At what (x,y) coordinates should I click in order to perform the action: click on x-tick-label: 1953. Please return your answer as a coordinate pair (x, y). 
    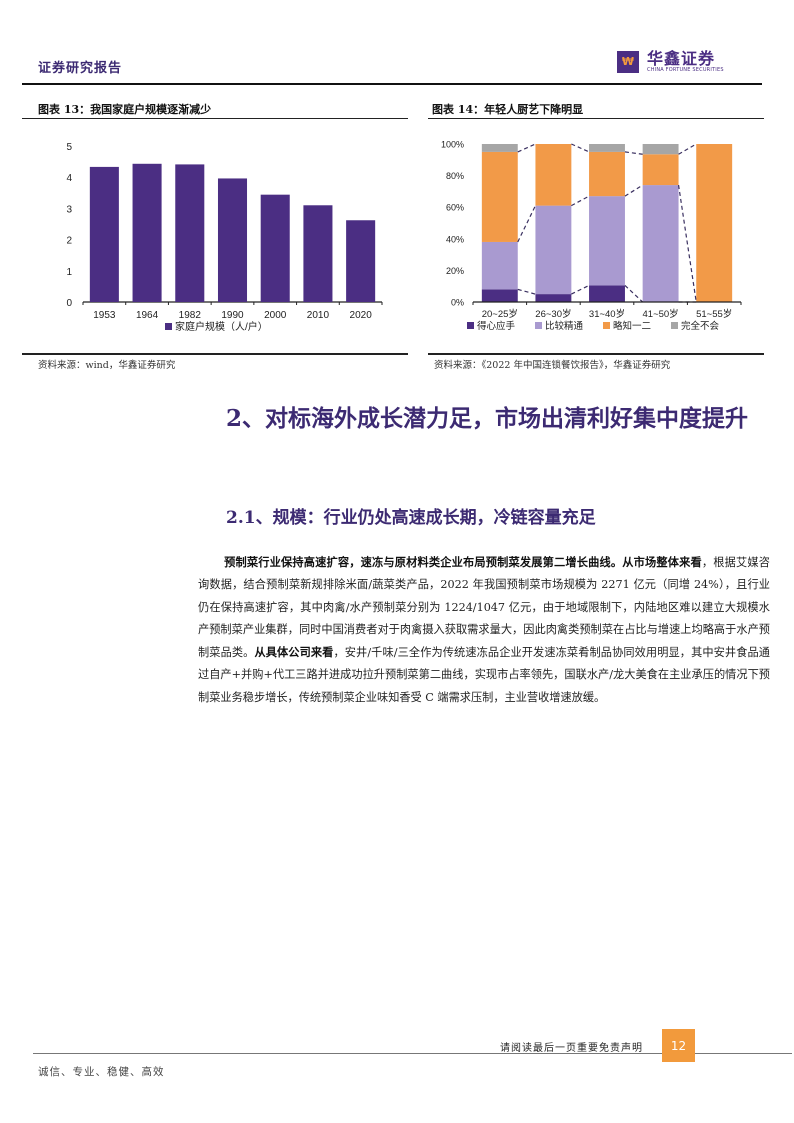
    Looking at the image, I should click on (104, 315).